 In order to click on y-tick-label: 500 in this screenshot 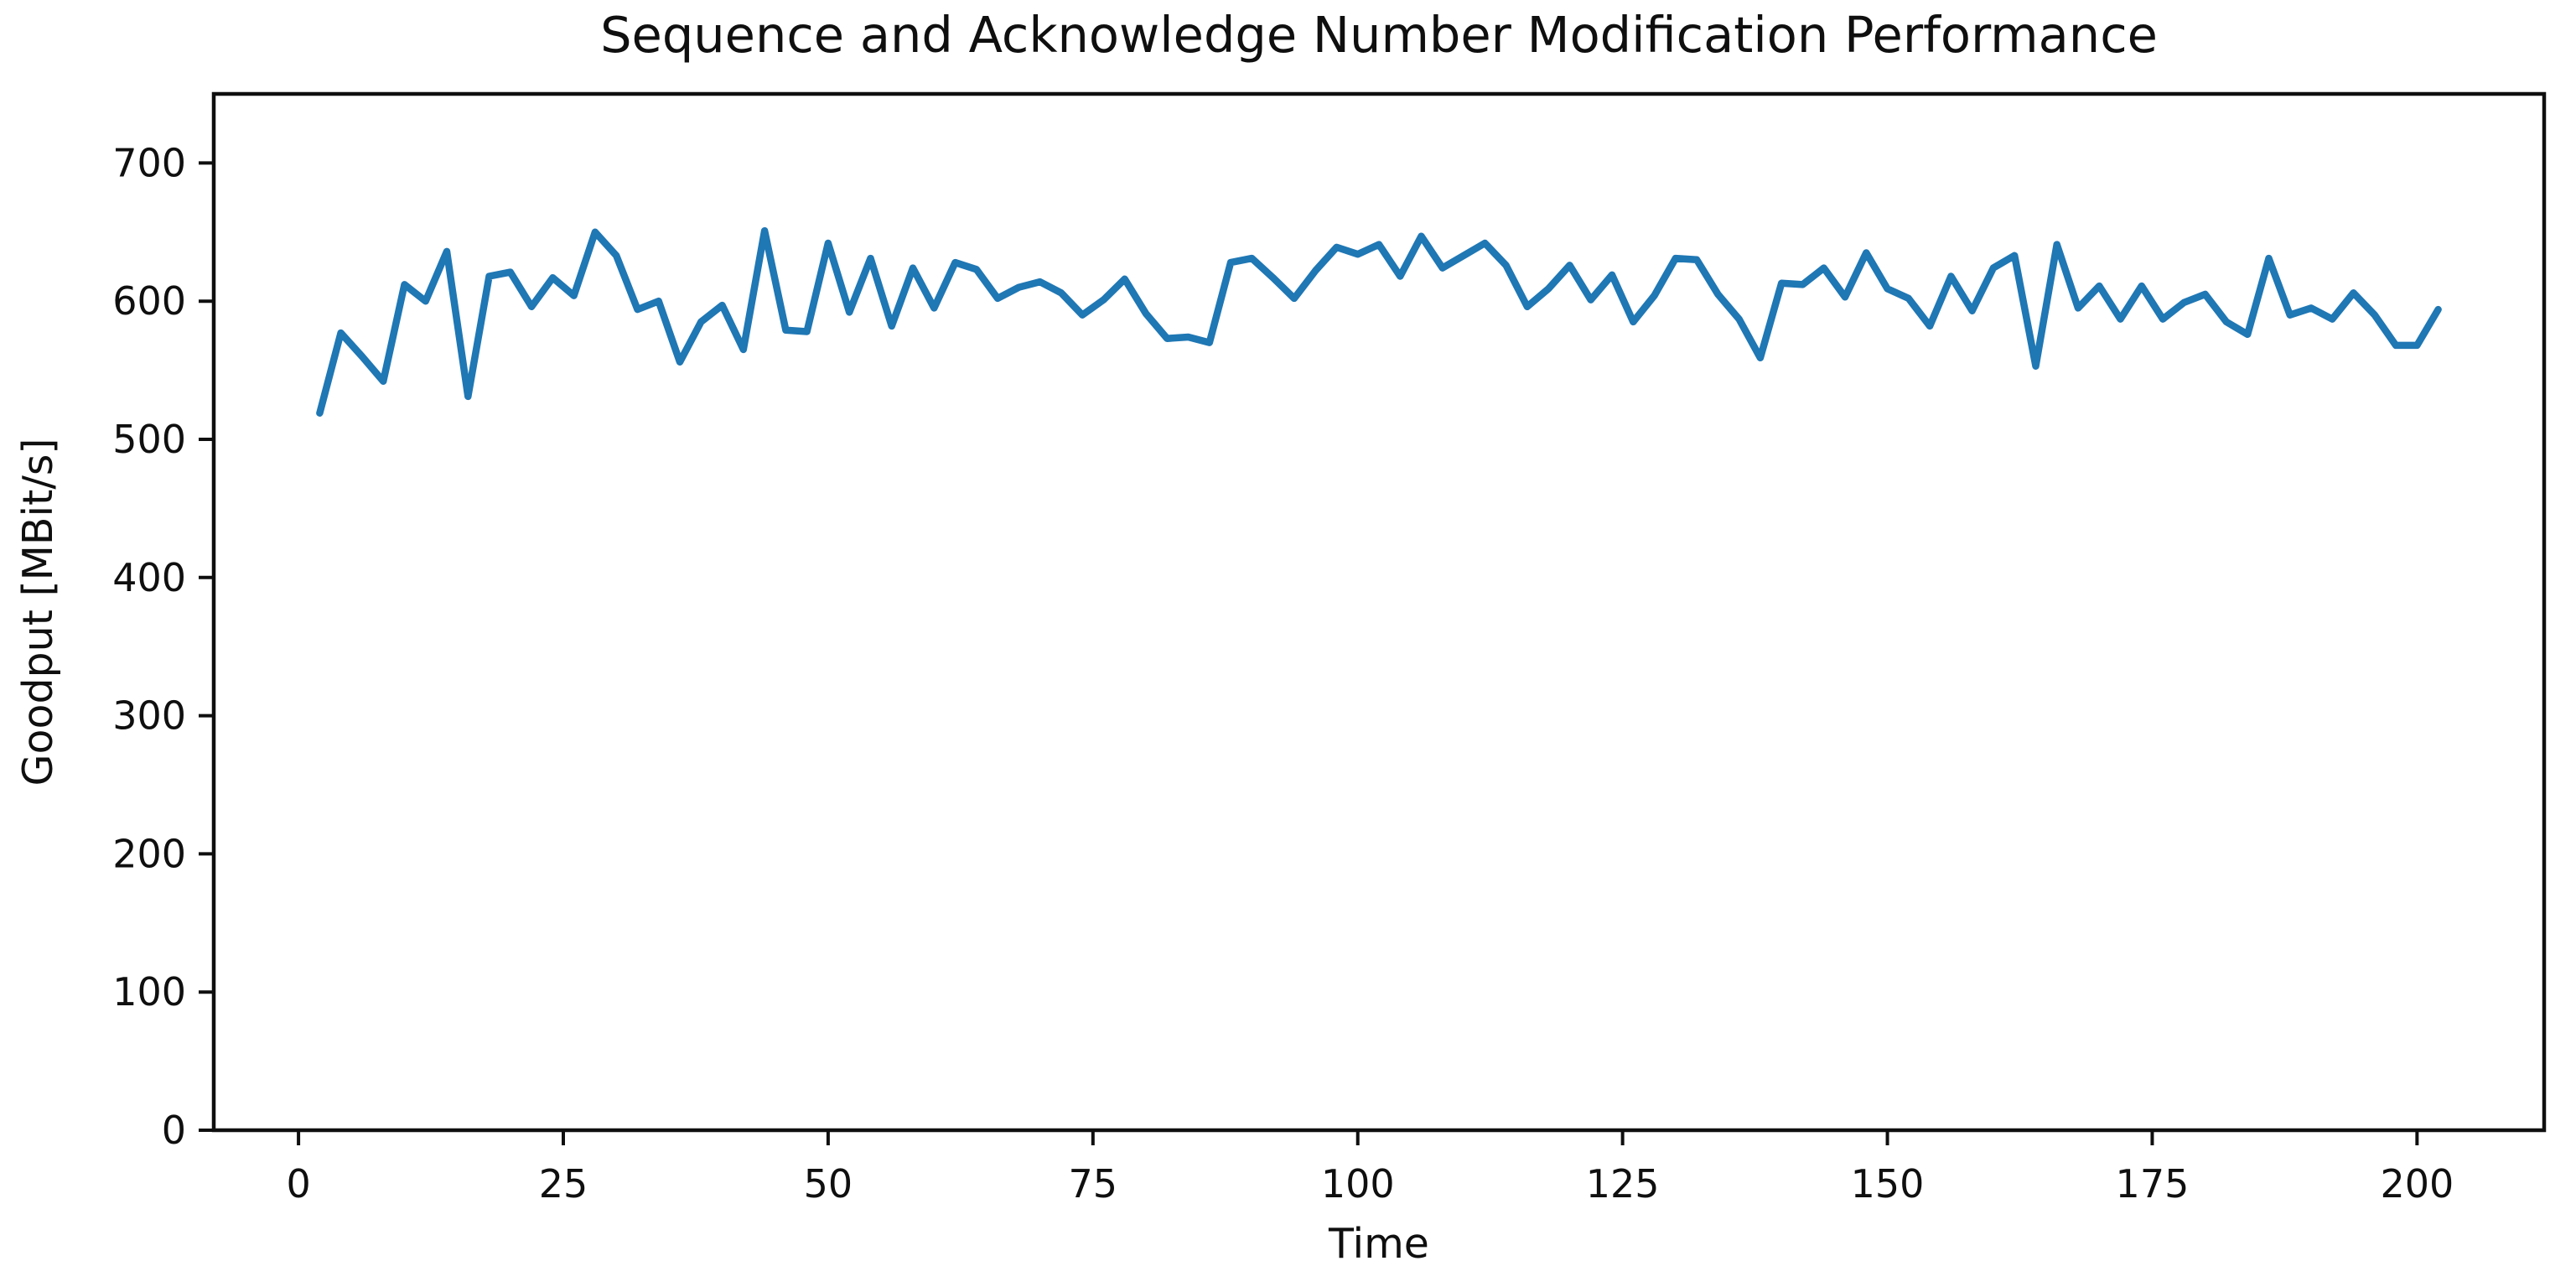, I will do `click(149, 439)`.